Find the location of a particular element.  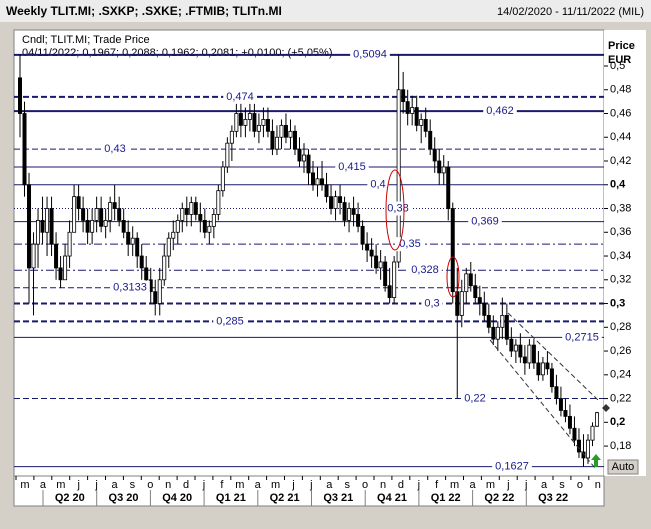

auto-button-label: Auto is located at coordinates (623, 467).